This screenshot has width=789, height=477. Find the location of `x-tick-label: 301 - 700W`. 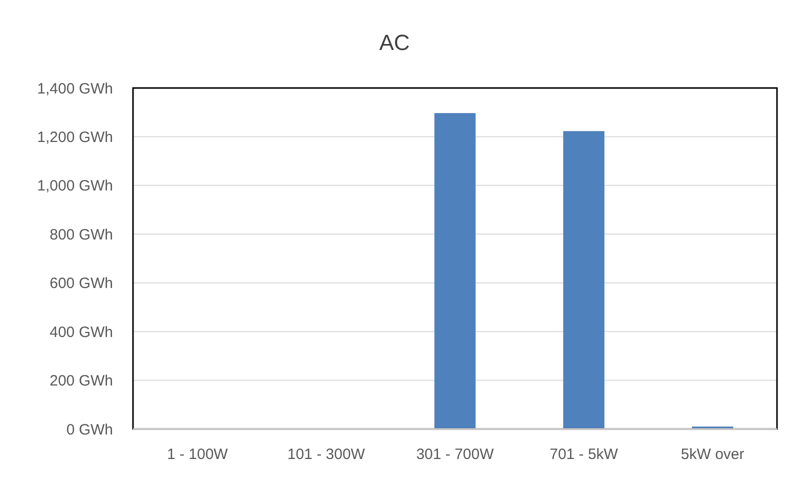

x-tick-label: 301 - 700W is located at coordinates (455, 454).